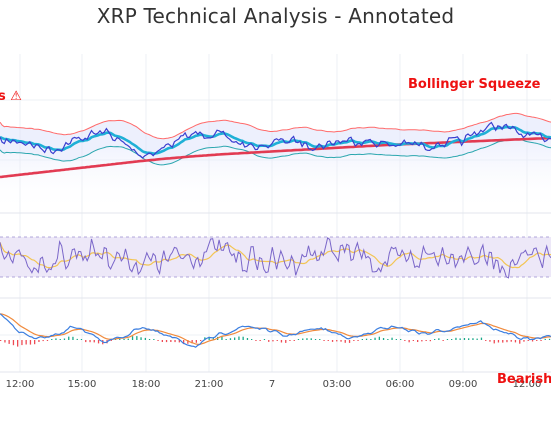 Image resolution: width=551 pixels, height=431 pixels. I want to click on price-line, so click(275, 140).